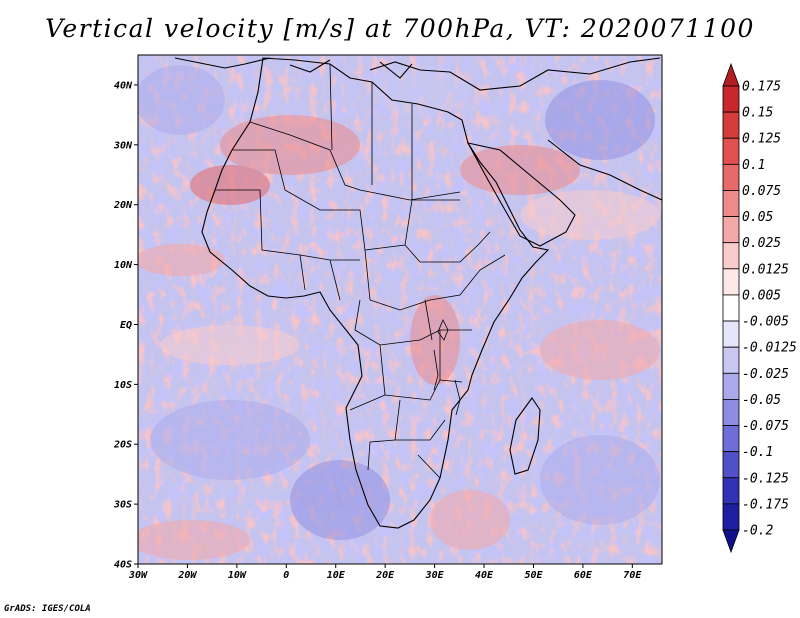 Image resolution: width=800 pixels, height=618 pixels. What do you see at coordinates (435, 575) in the screenshot?
I see `lon-tick-label: 30E` at bounding box center [435, 575].